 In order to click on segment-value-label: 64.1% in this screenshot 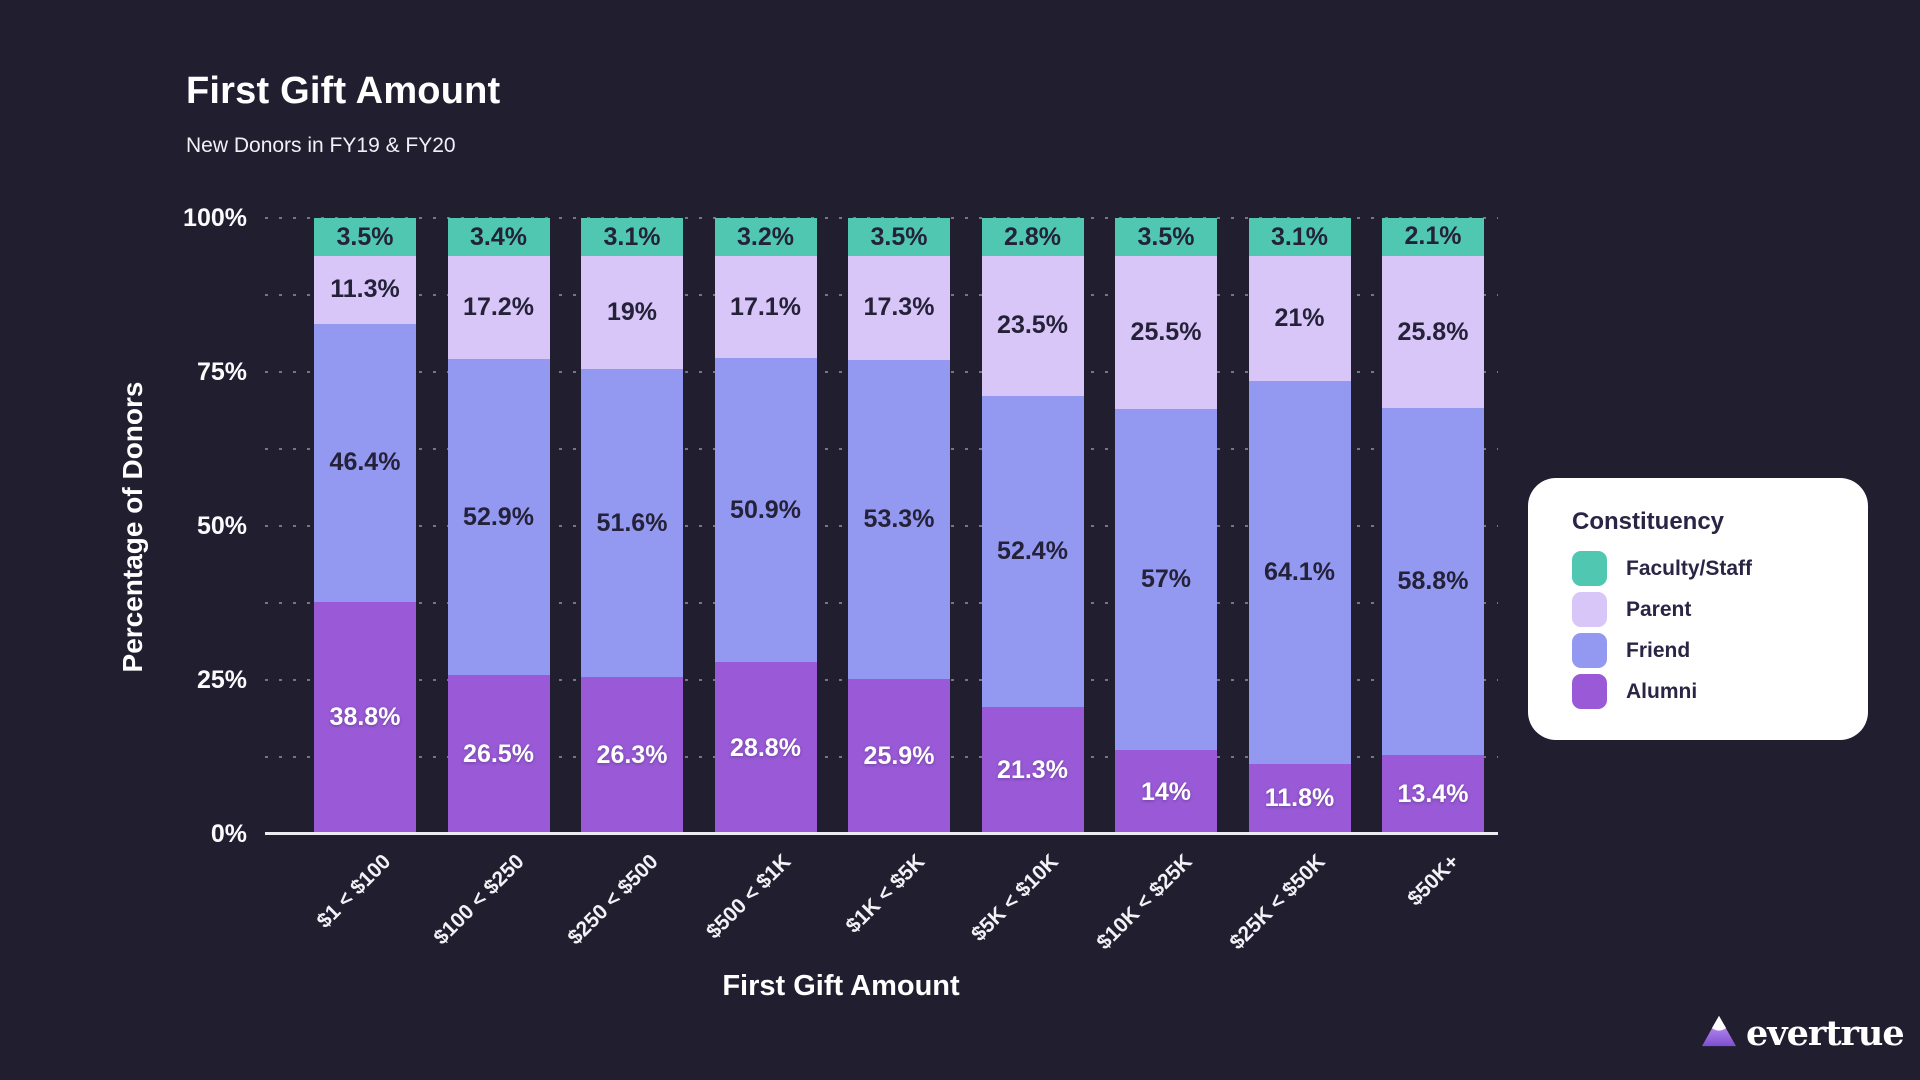, I will do `click(1299, 571)`.